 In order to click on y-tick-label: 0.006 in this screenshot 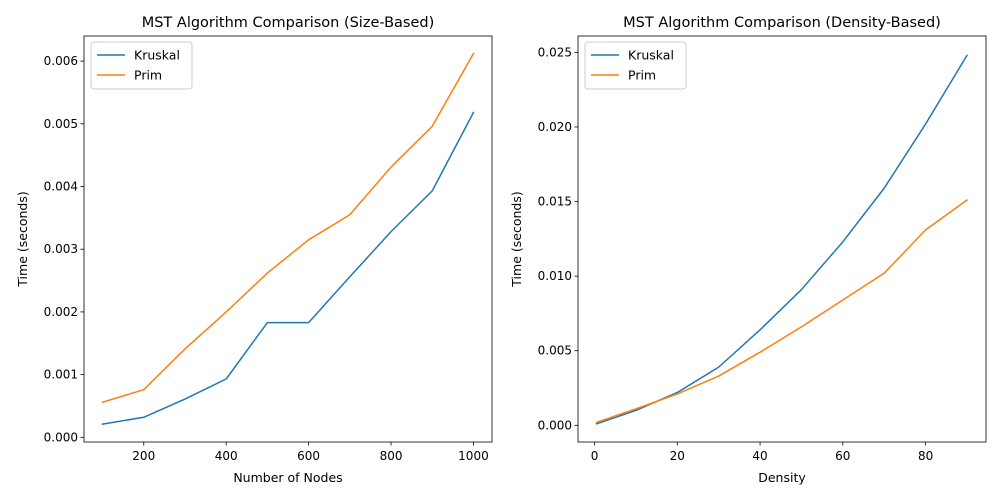, I will do `click(61, 61)`.